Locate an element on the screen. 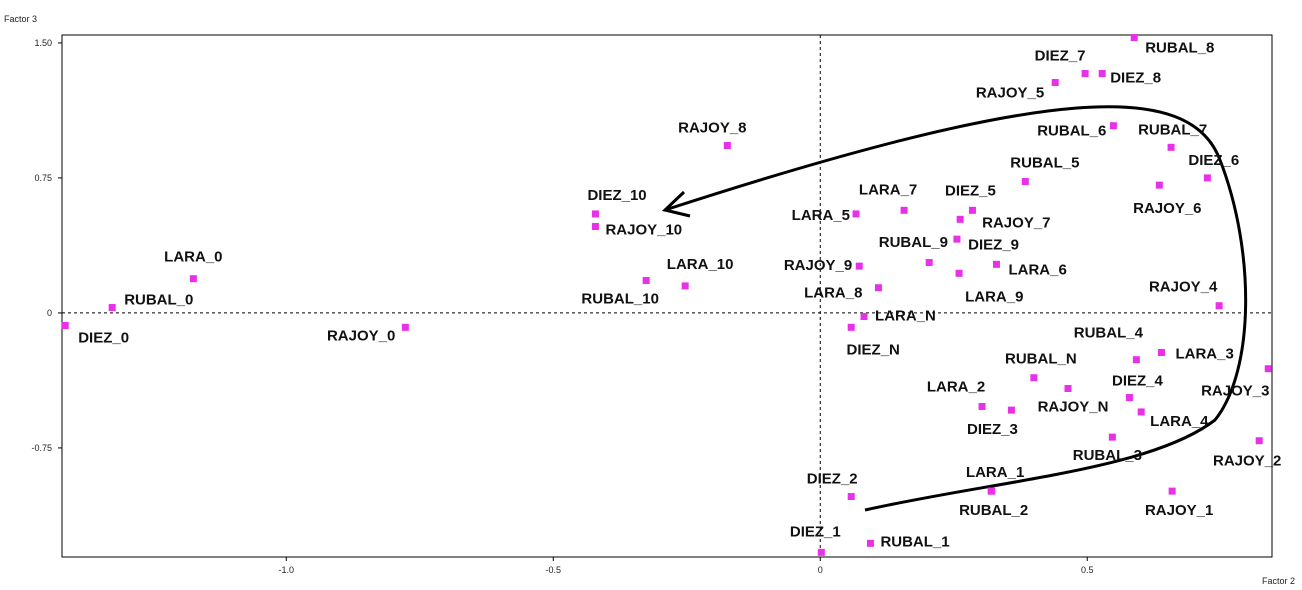 The width and height of the screenshot is (1302, 590). point-label: RUBAL_9 is located at coordinates (913, 242).